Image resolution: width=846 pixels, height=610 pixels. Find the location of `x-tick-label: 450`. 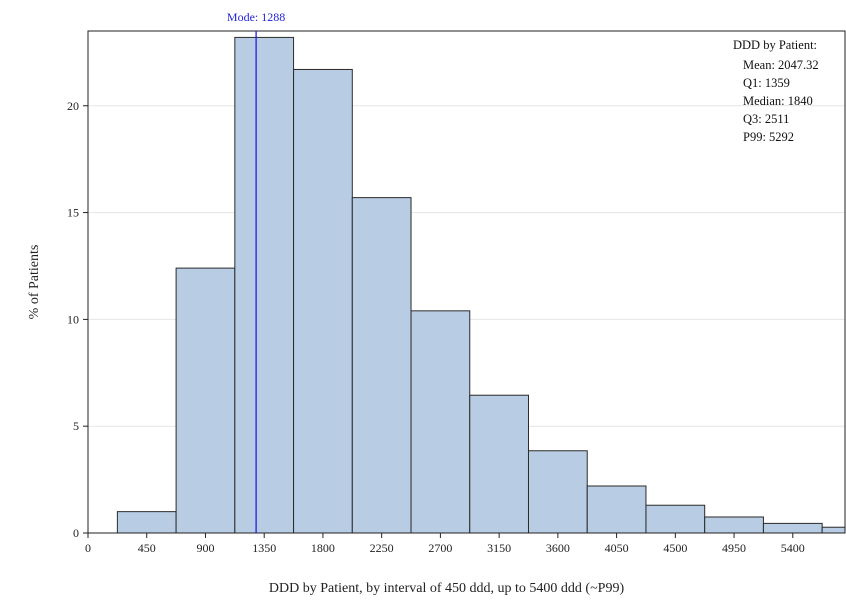

x-tick-label: 450 is located at coordinates (147, 548).